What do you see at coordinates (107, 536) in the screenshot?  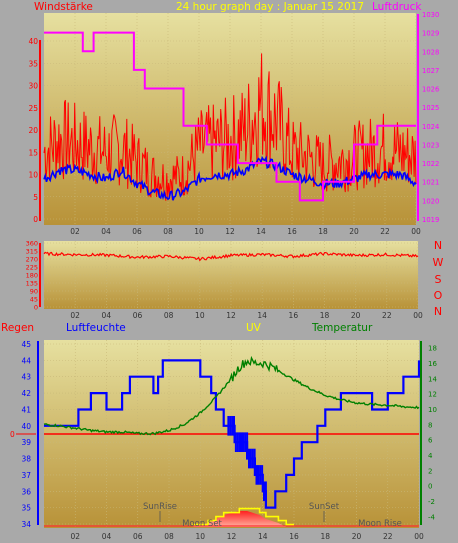 I see `humidity-x-tick-label: 04` at bounding box center [107, 536].